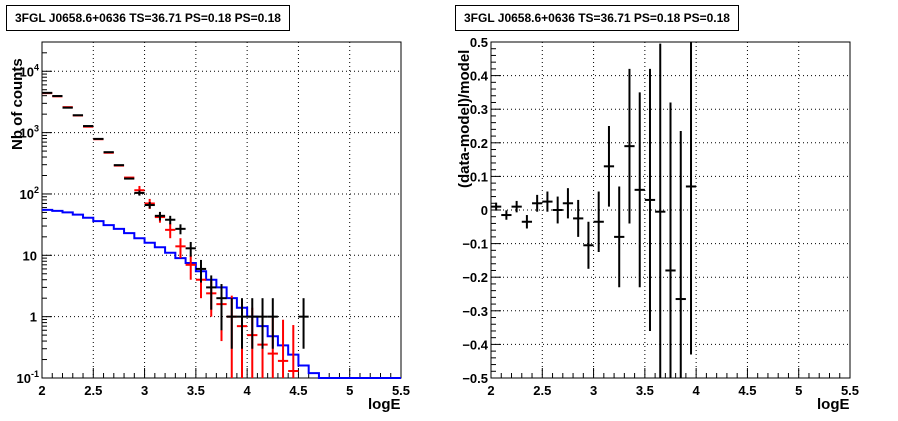  Describe the element at coordinates (479, 76) in the screenshot. I see `y-tick-label: 0.4` at that location.